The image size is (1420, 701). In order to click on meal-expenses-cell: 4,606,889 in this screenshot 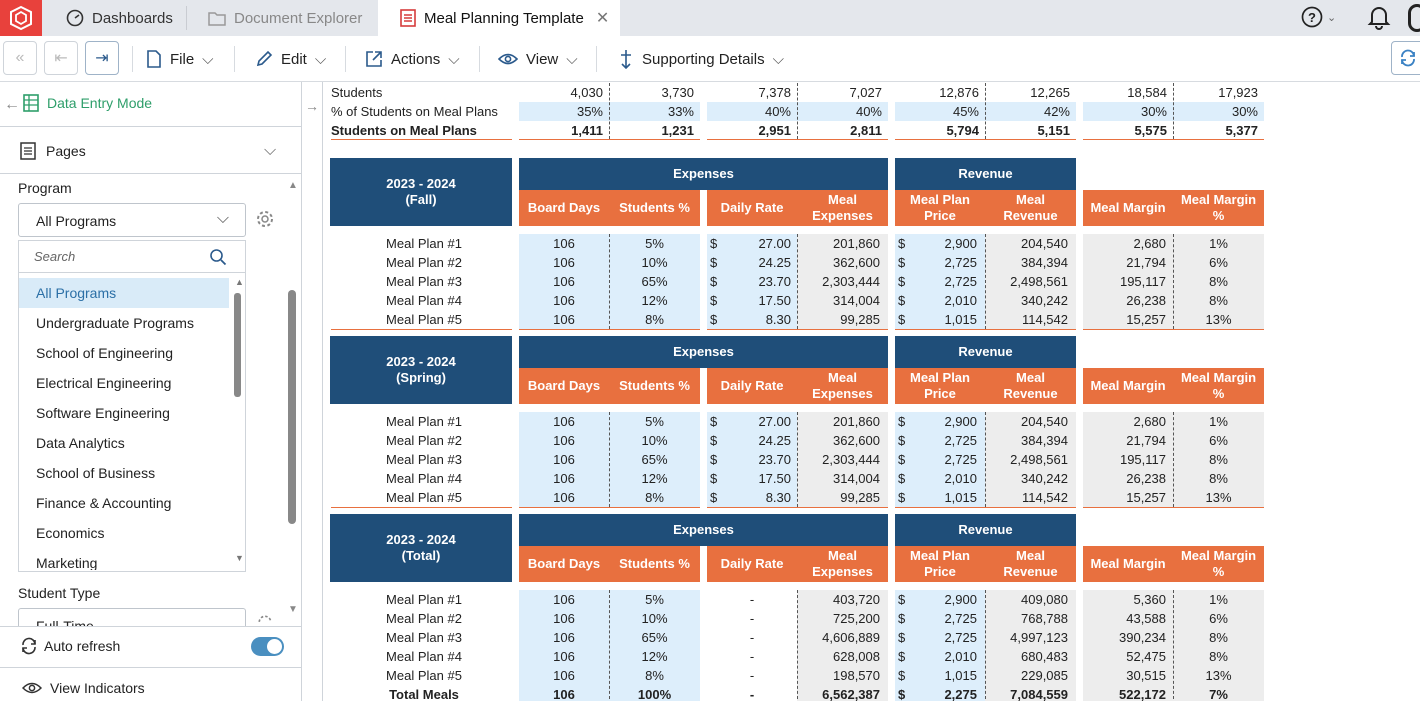, I will do `click(851, 637)`.